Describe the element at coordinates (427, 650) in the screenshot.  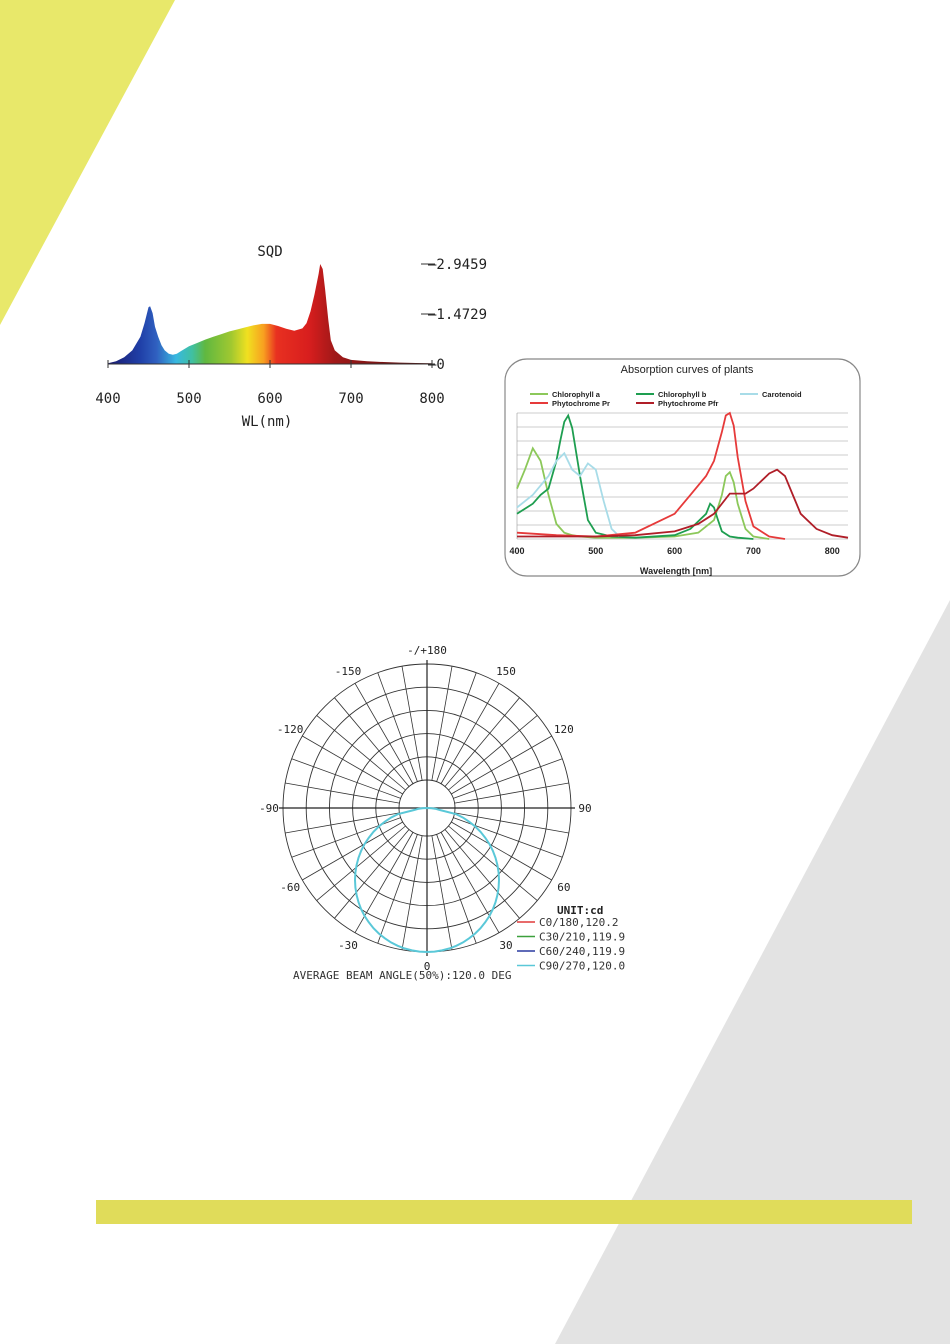
I see `polar-angle-label: -/+180` at that location.